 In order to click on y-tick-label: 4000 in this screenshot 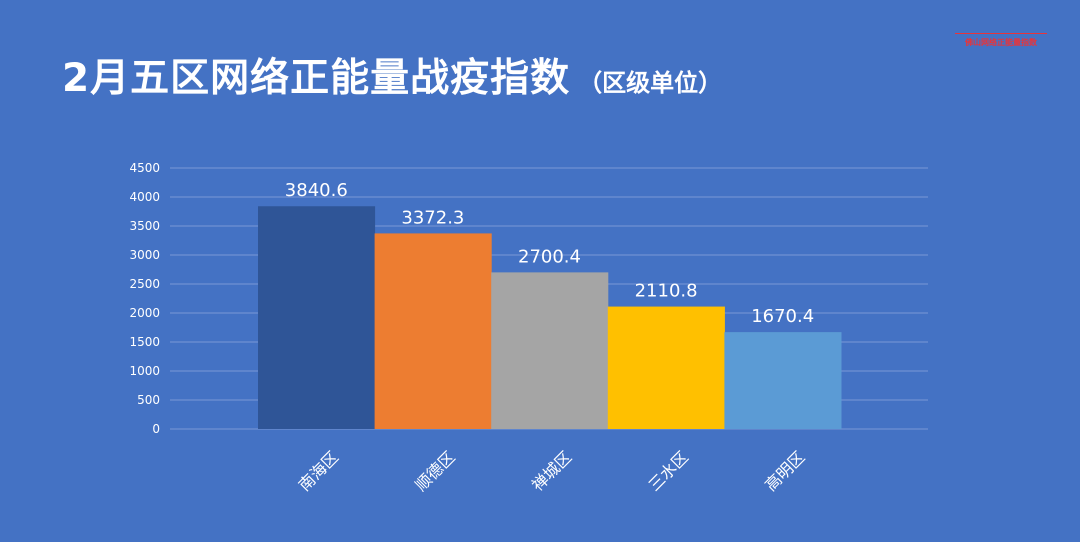, I will do `click(144, 197)`.